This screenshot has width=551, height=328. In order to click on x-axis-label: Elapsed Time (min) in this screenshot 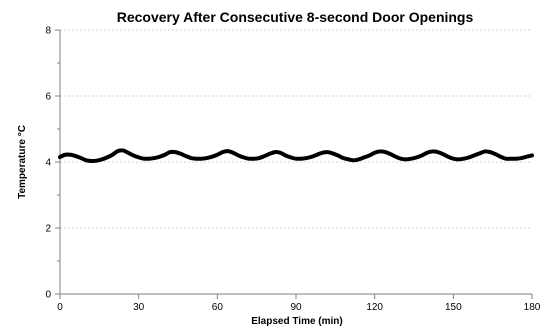, I will do `click(297, 321)`.